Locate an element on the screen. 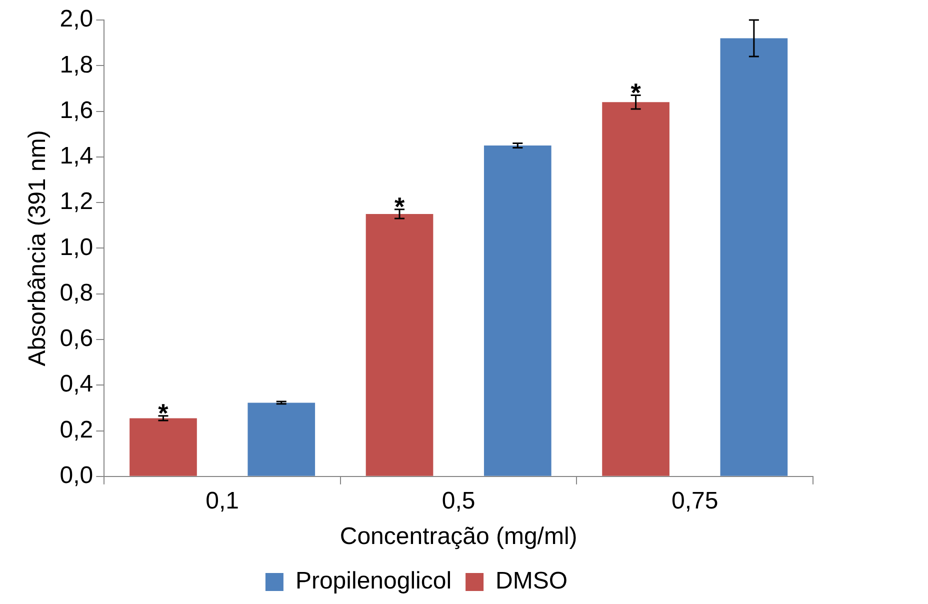  x-axis-title: Concentração (mg/ml) is located at coordinates (459, 536).